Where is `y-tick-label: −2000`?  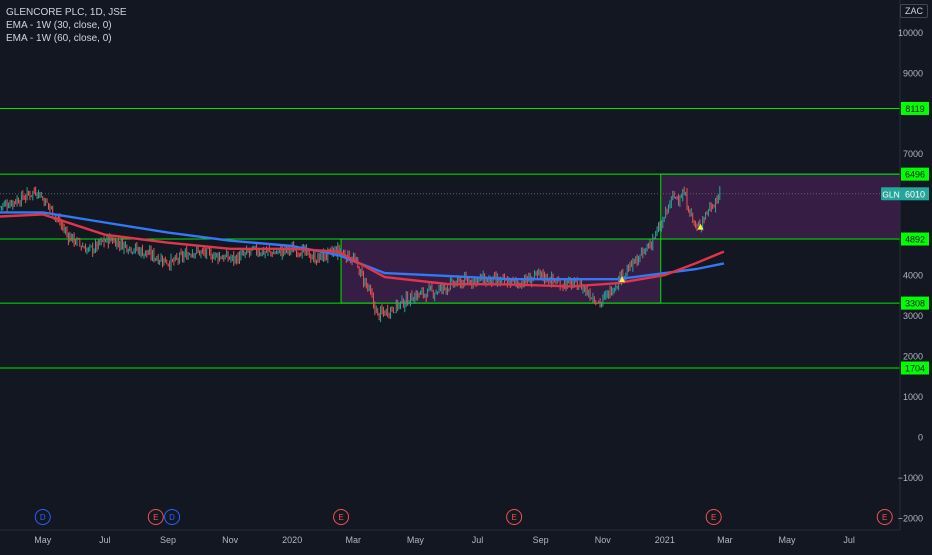 y-tick-label: −2000 is located at coordinates (910, 518).